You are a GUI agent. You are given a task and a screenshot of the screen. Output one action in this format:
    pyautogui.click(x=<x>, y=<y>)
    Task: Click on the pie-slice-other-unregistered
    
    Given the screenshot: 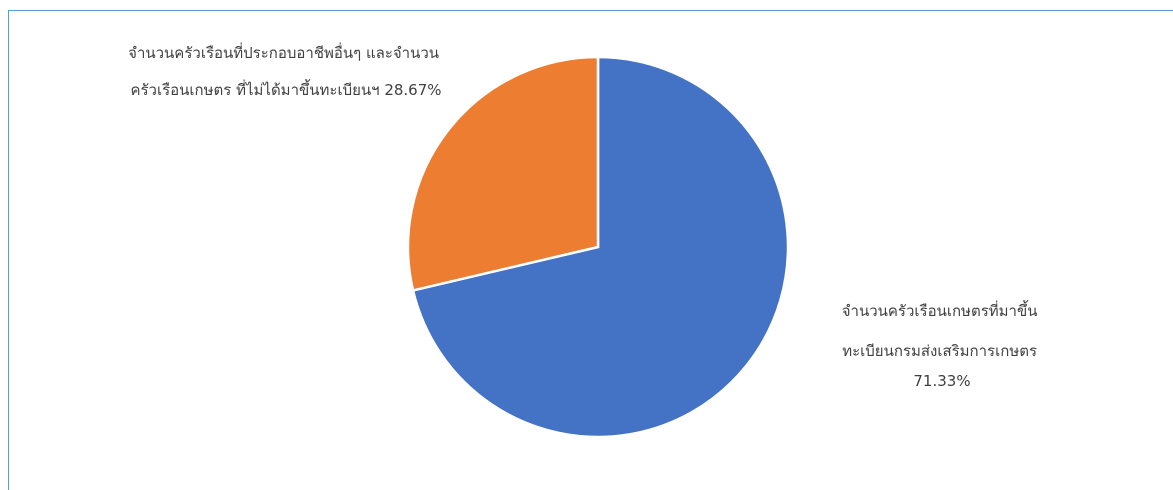 What is the action you would take?
    pyautogui.click(x=503, y=173)
    